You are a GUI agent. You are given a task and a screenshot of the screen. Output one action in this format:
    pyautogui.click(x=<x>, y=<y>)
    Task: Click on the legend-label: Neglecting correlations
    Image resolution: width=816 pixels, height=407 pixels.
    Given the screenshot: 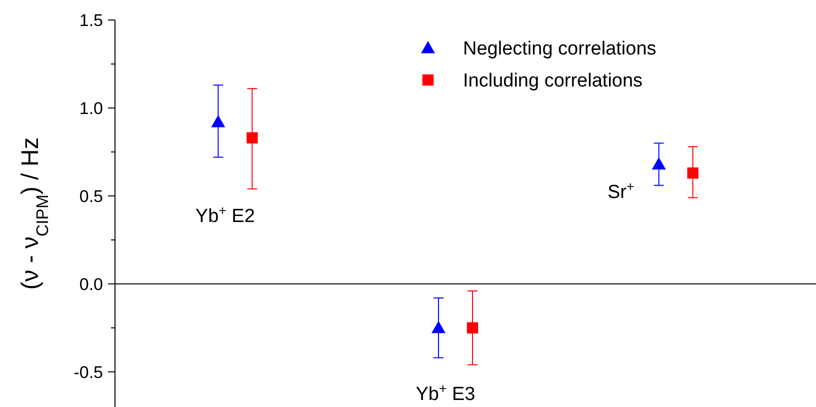 What is the action you would take?
    pyautogui.click(x=559, y=49)
    